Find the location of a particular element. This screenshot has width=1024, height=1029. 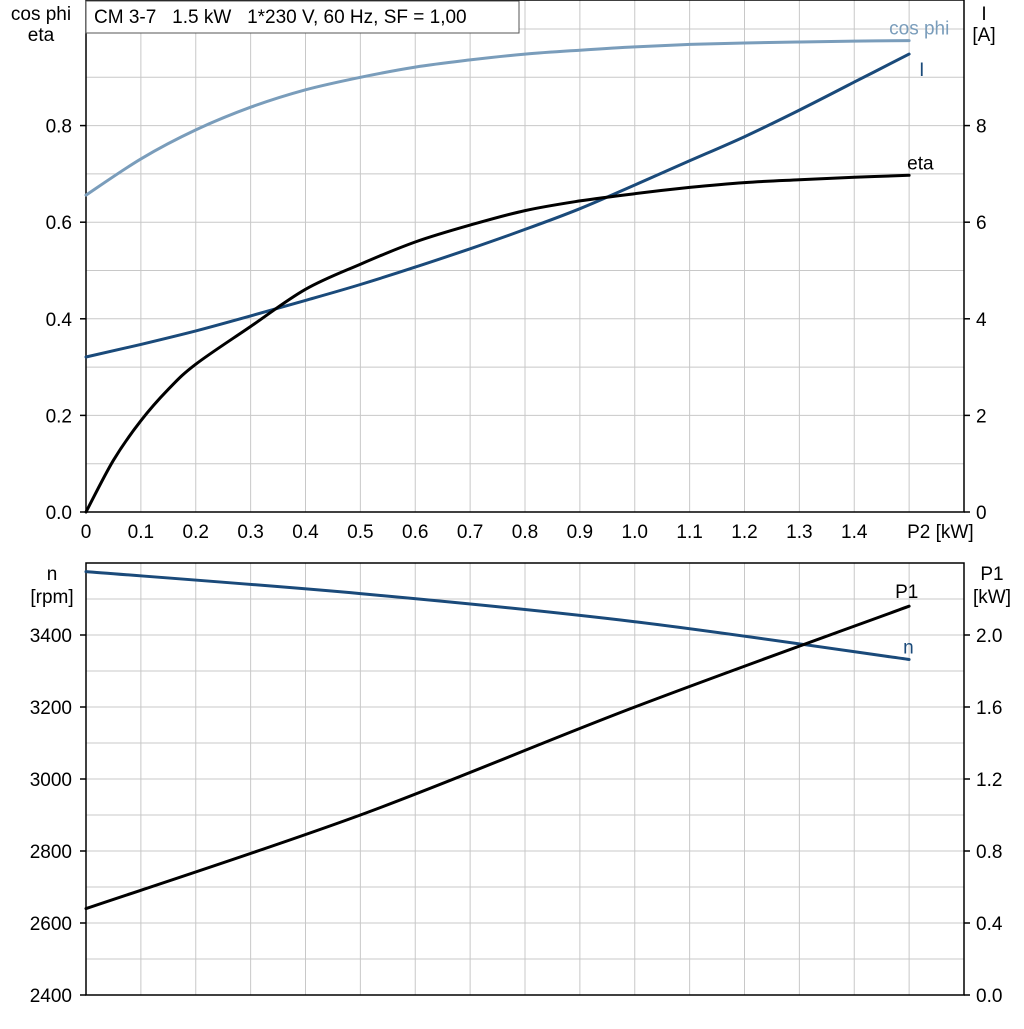

y-left-tick-label: 0.2 is located at coordinates (59, 416).